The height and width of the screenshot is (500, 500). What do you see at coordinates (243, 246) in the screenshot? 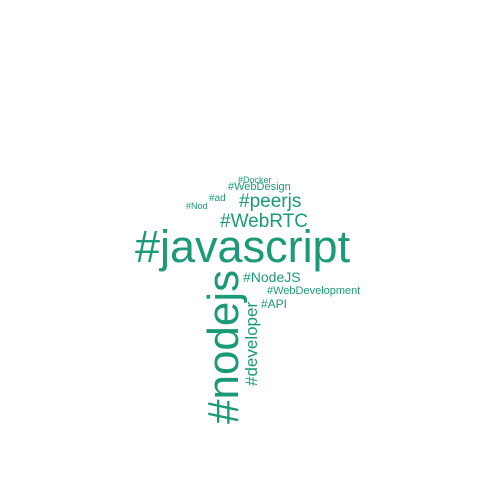
I see `word-javascript: #javascript` at bounding box center [243, 246].